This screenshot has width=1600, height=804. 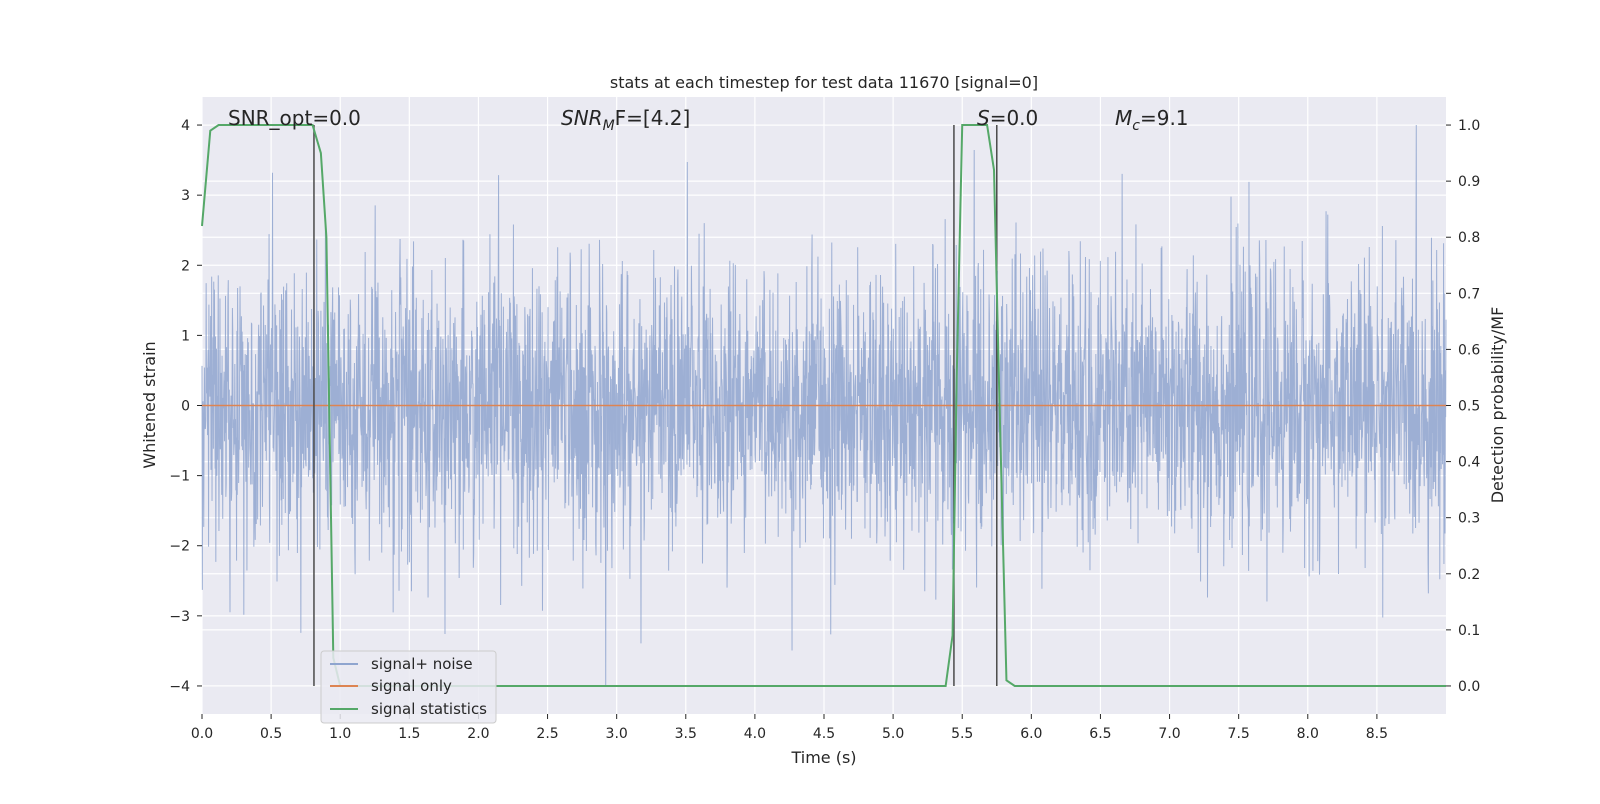 What do you see at coordinates (1469, 294) in the screenshot?
I see `y-right-tick-label: 0.7` at bounding box center [1469, 294].